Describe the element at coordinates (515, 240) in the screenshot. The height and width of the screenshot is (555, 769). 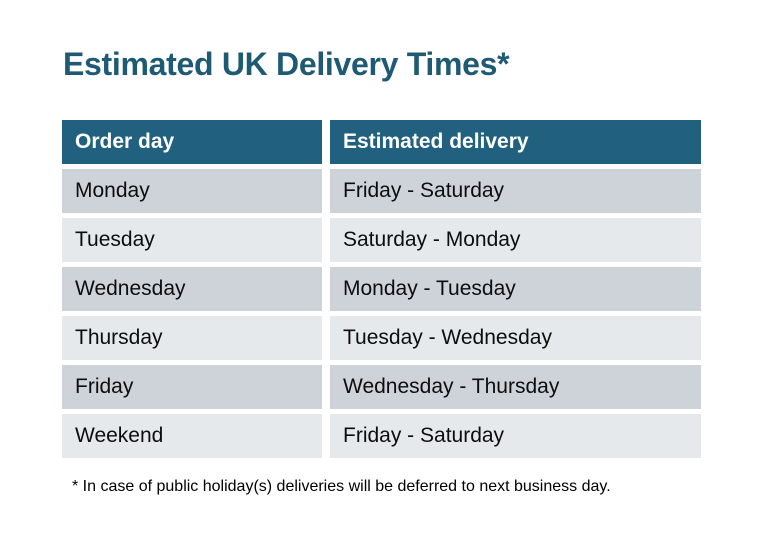
I see `table-cell-estimated-delivery: Saturday - Monday` at that location.